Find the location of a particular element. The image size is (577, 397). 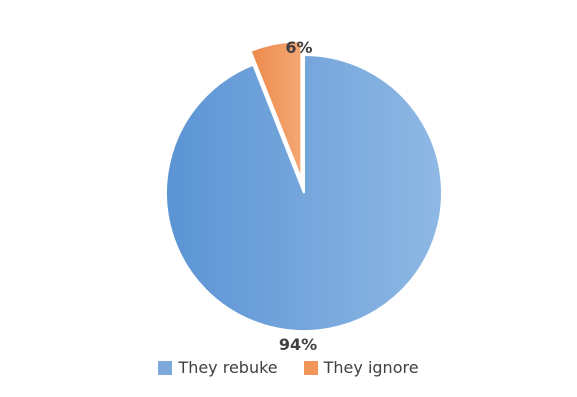

legend-swatch-they-ignore is located at coordinates (310, 367).